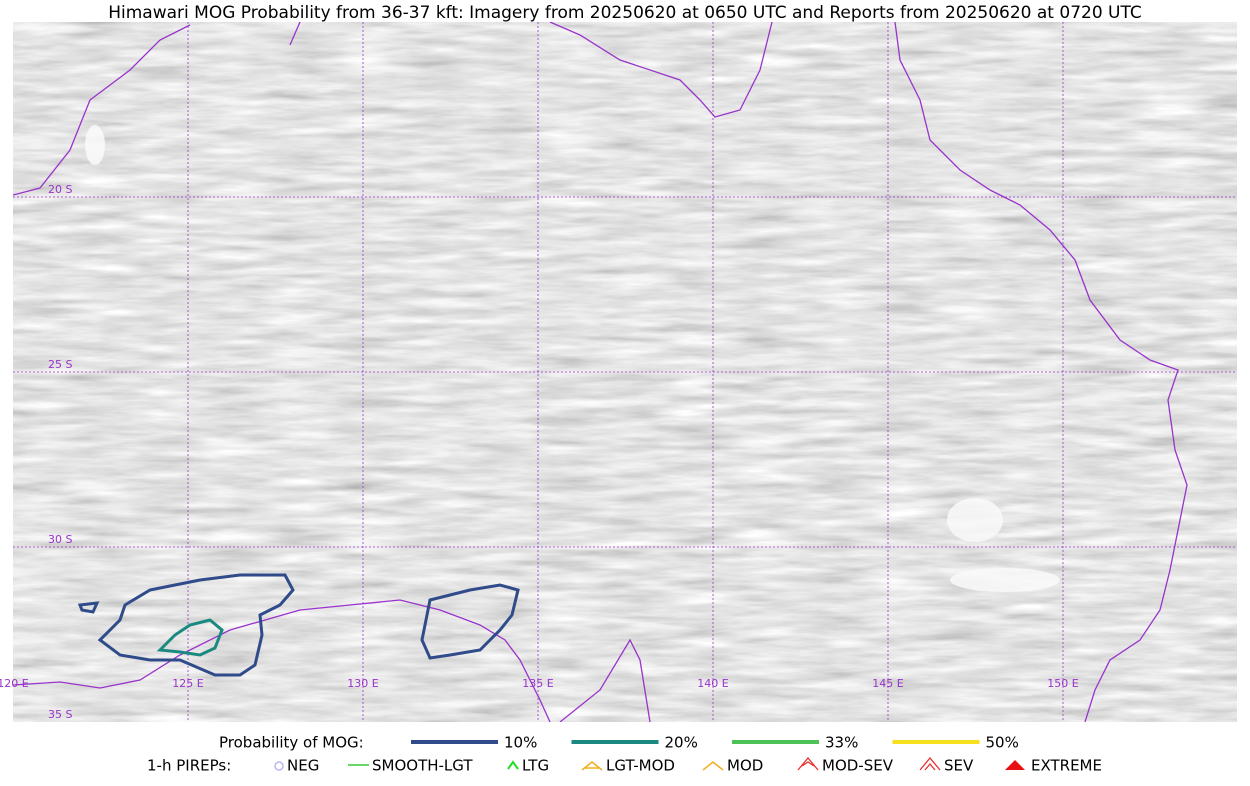  Describe the element at coordinates (712, 683) in the screenshot. I see `lon-label: 140 E` at that location.